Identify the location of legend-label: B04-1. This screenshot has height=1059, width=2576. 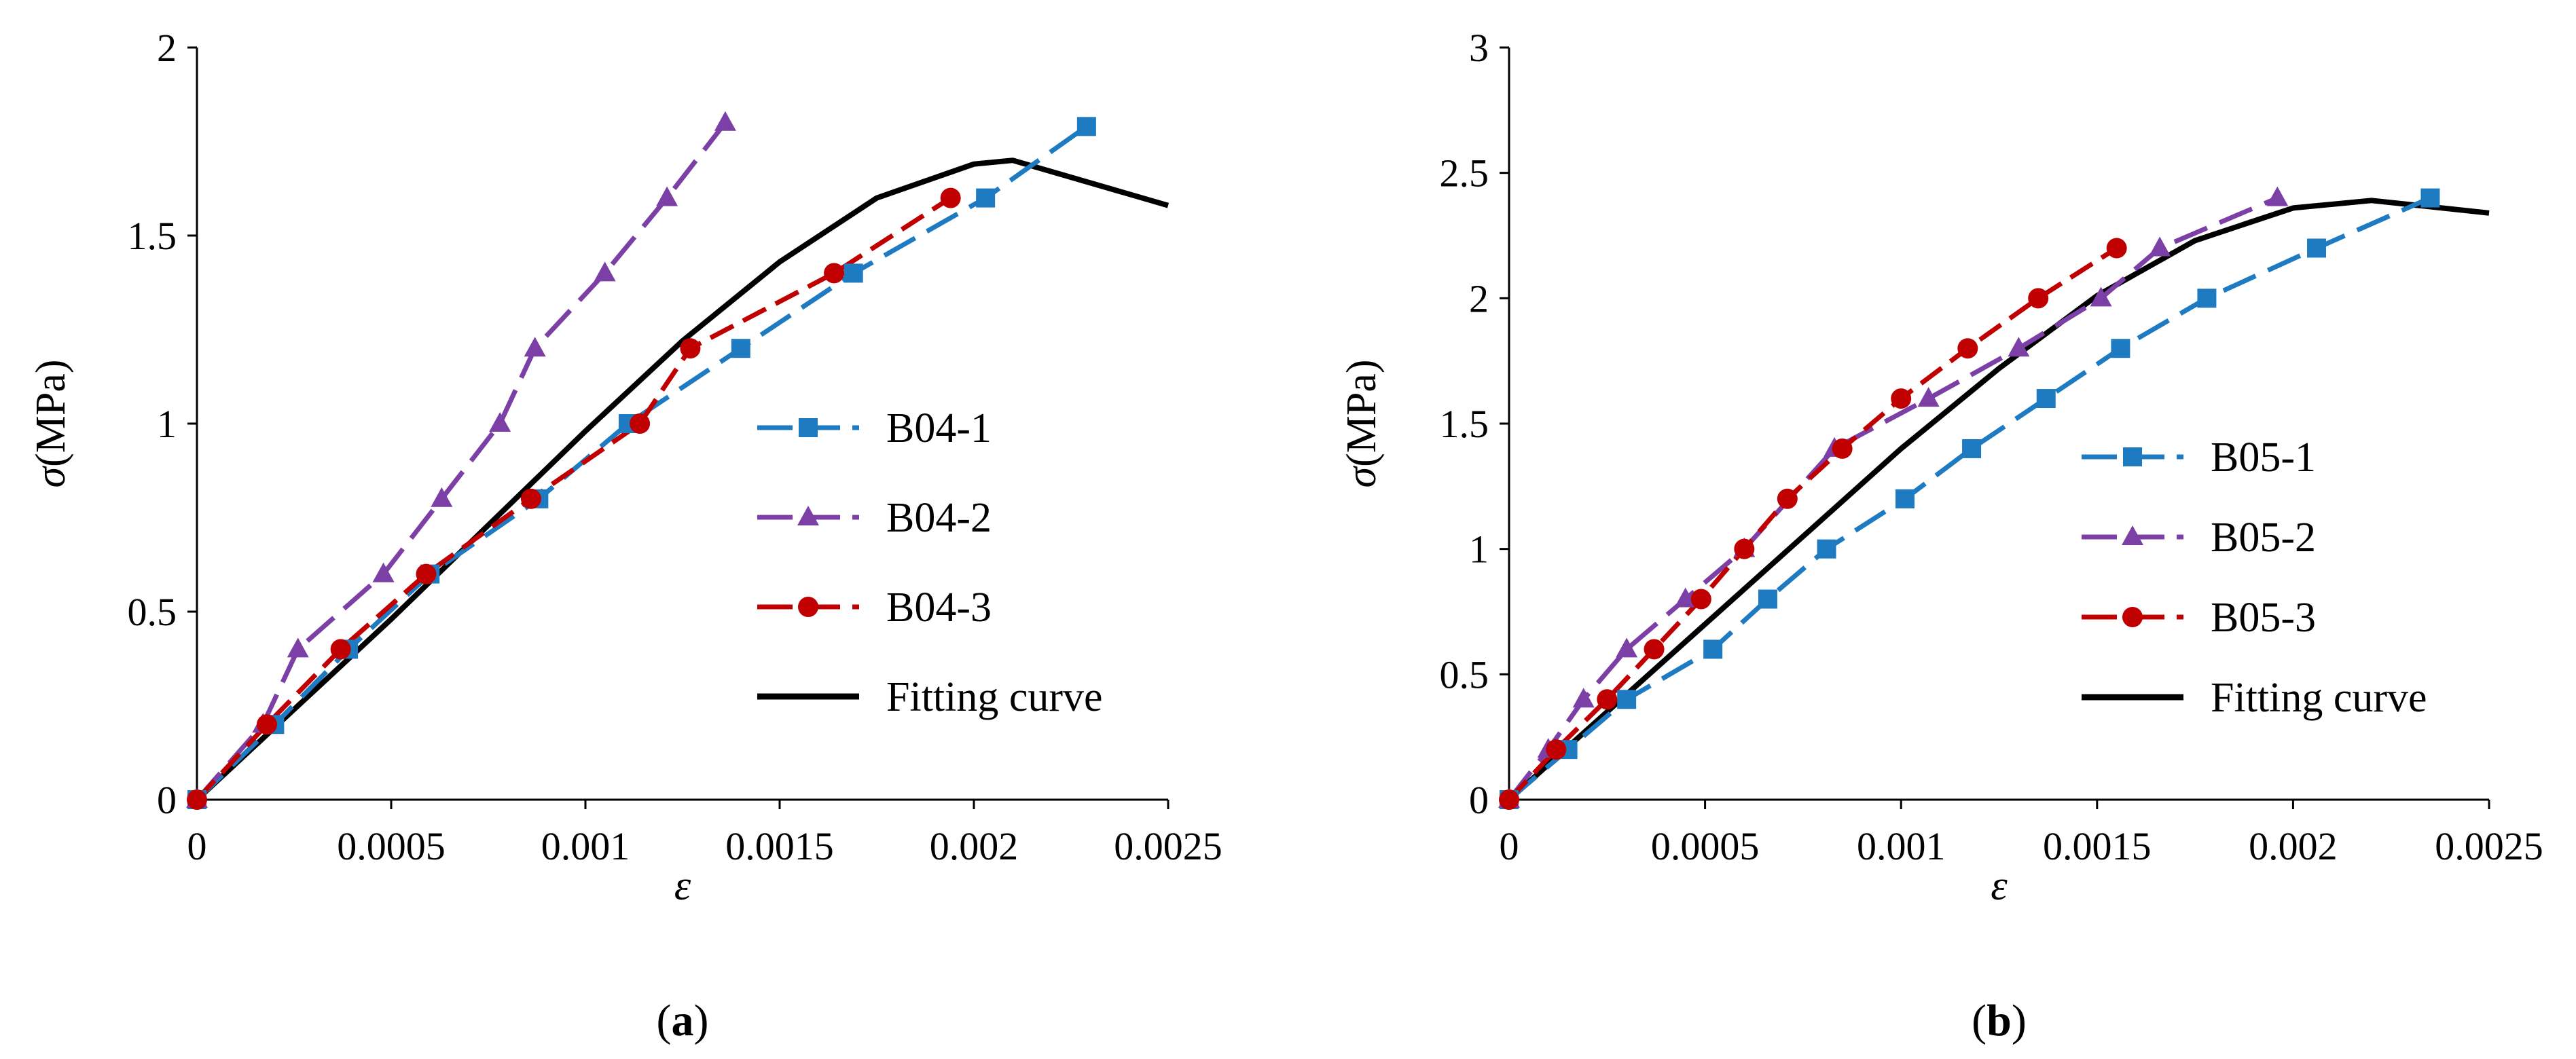
(939, 428).